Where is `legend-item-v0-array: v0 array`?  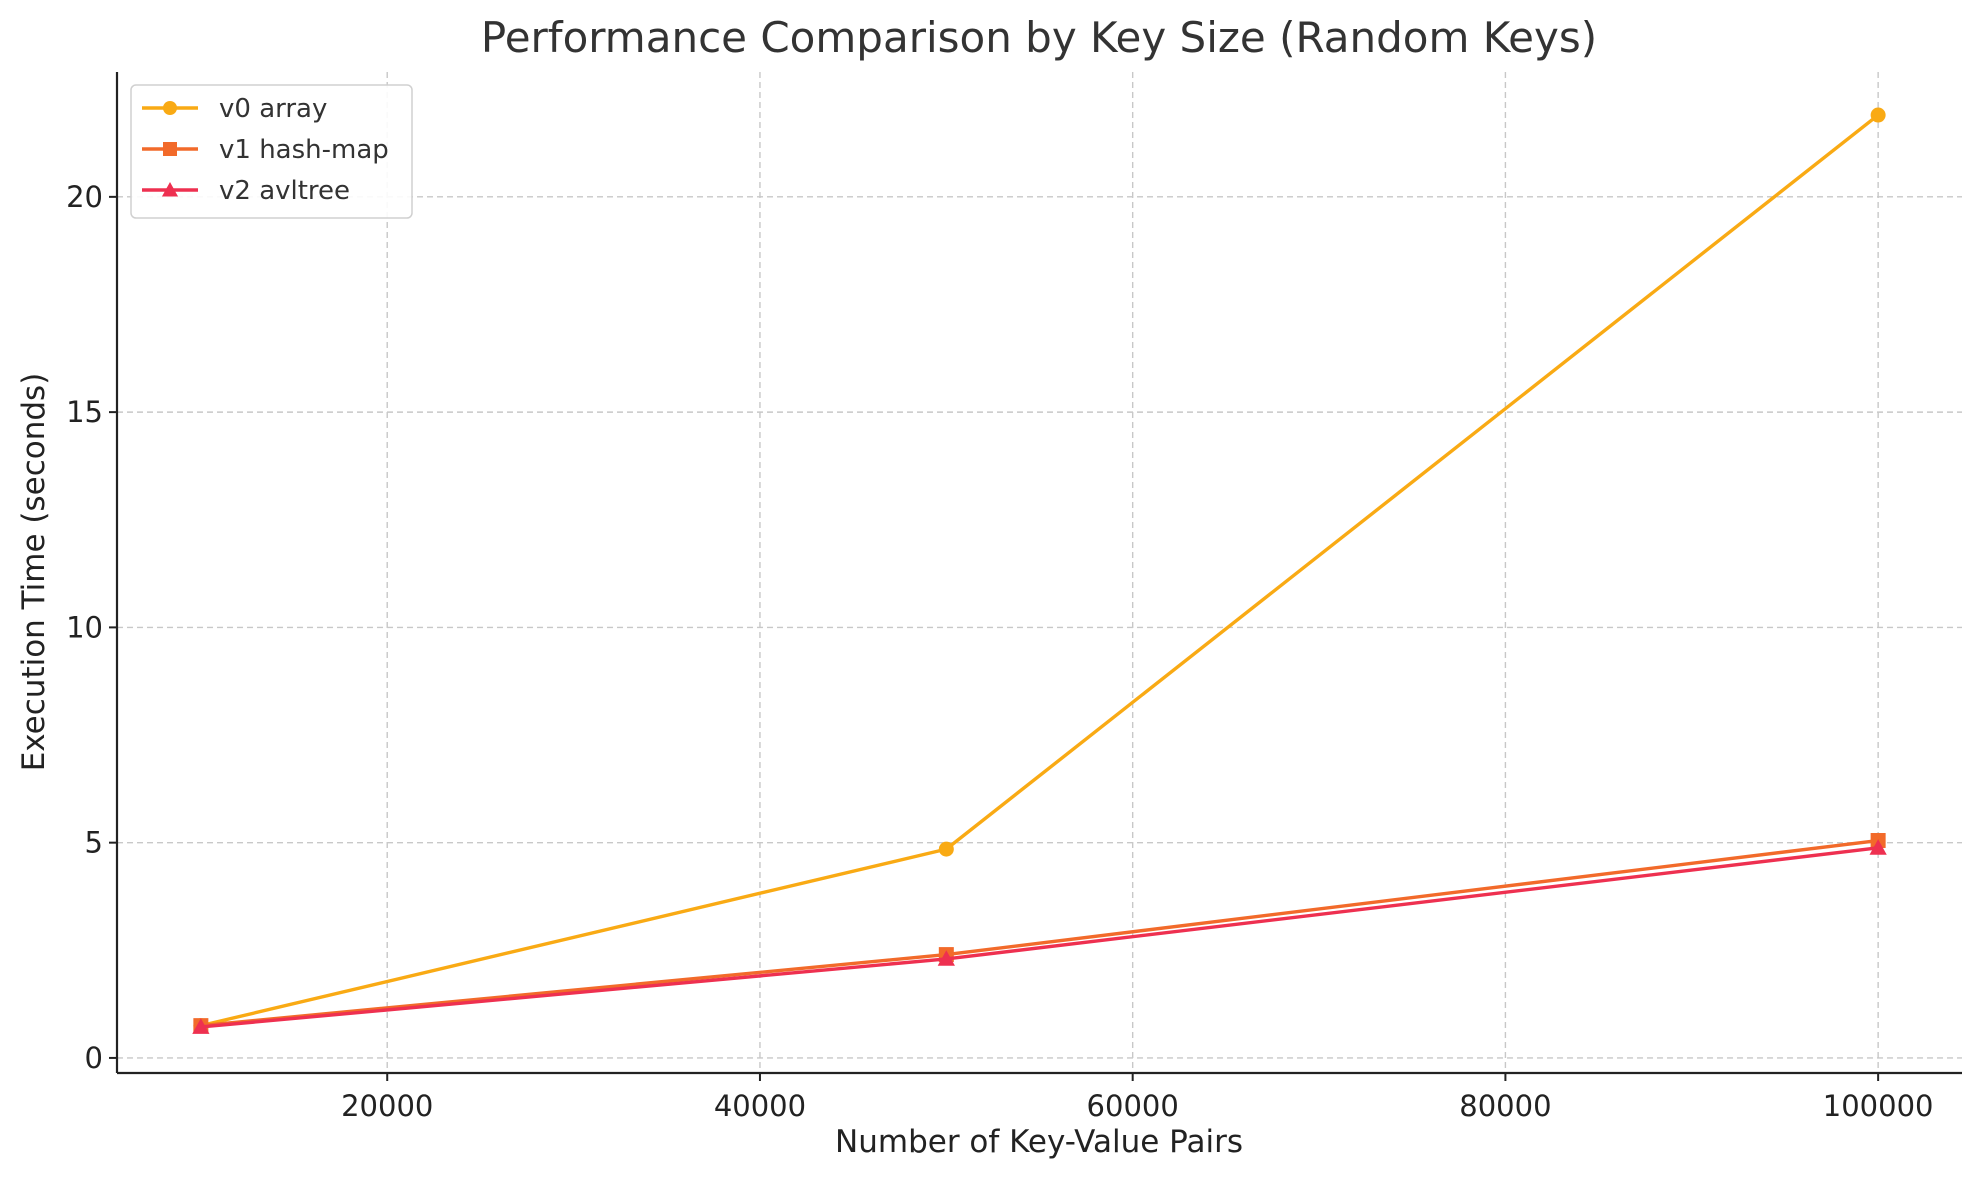
legend-item-v0-array: v0 array is located at coordinates (234, 109).